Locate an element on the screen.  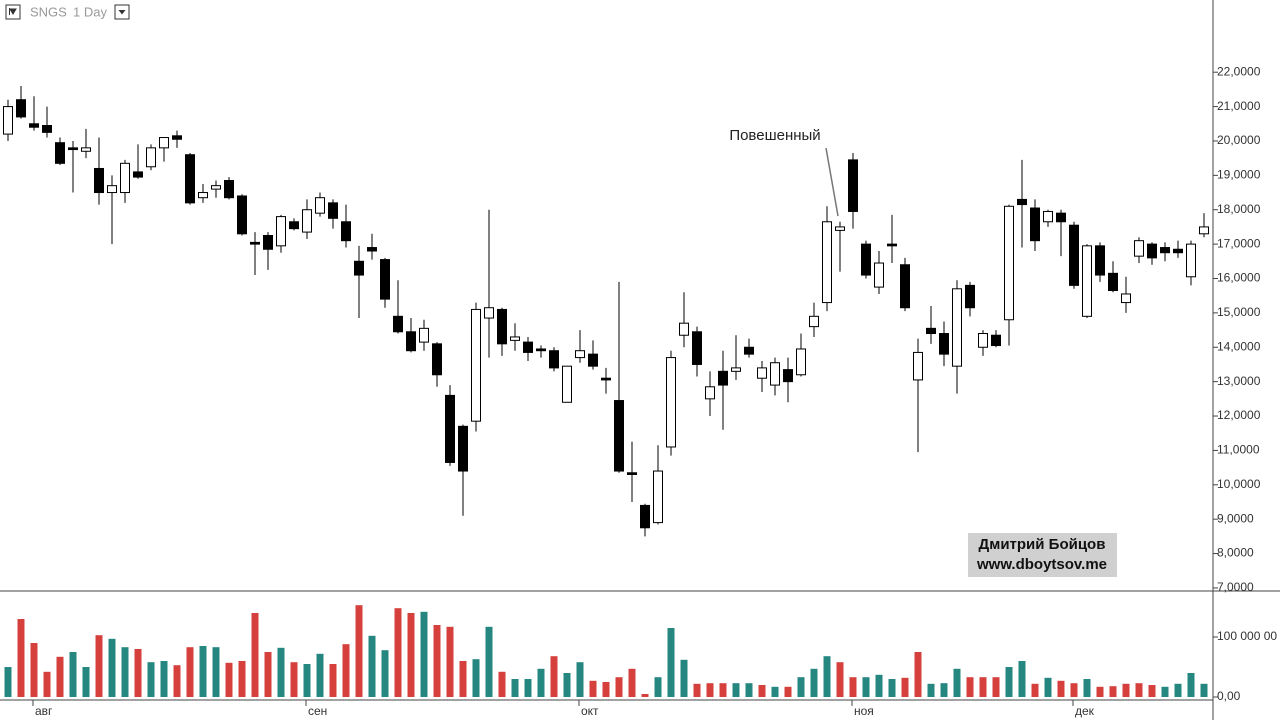
y-tick-label: 14,0000 is located at coordinates (1239, 346).